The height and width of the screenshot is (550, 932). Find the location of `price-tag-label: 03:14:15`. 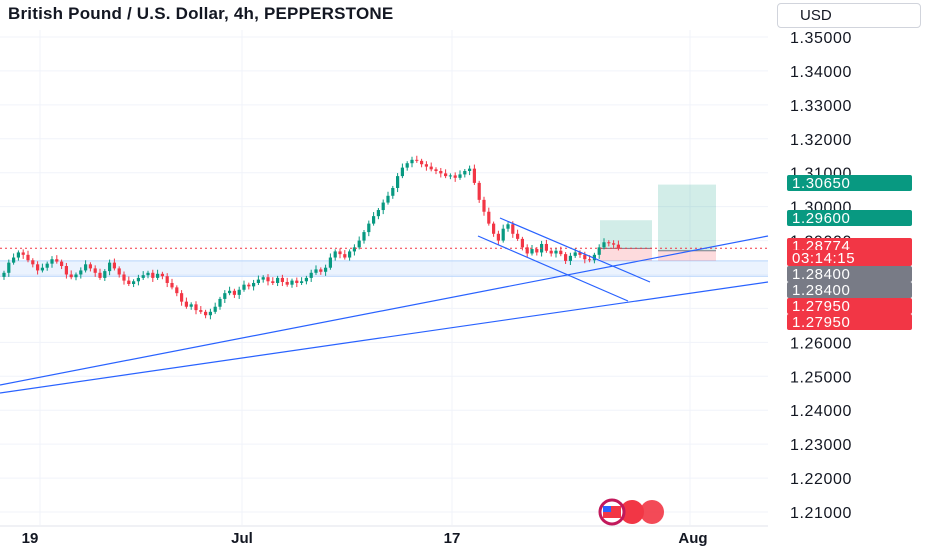

price-tag-label: 03:14:15 is located at coordinates (823, 258).